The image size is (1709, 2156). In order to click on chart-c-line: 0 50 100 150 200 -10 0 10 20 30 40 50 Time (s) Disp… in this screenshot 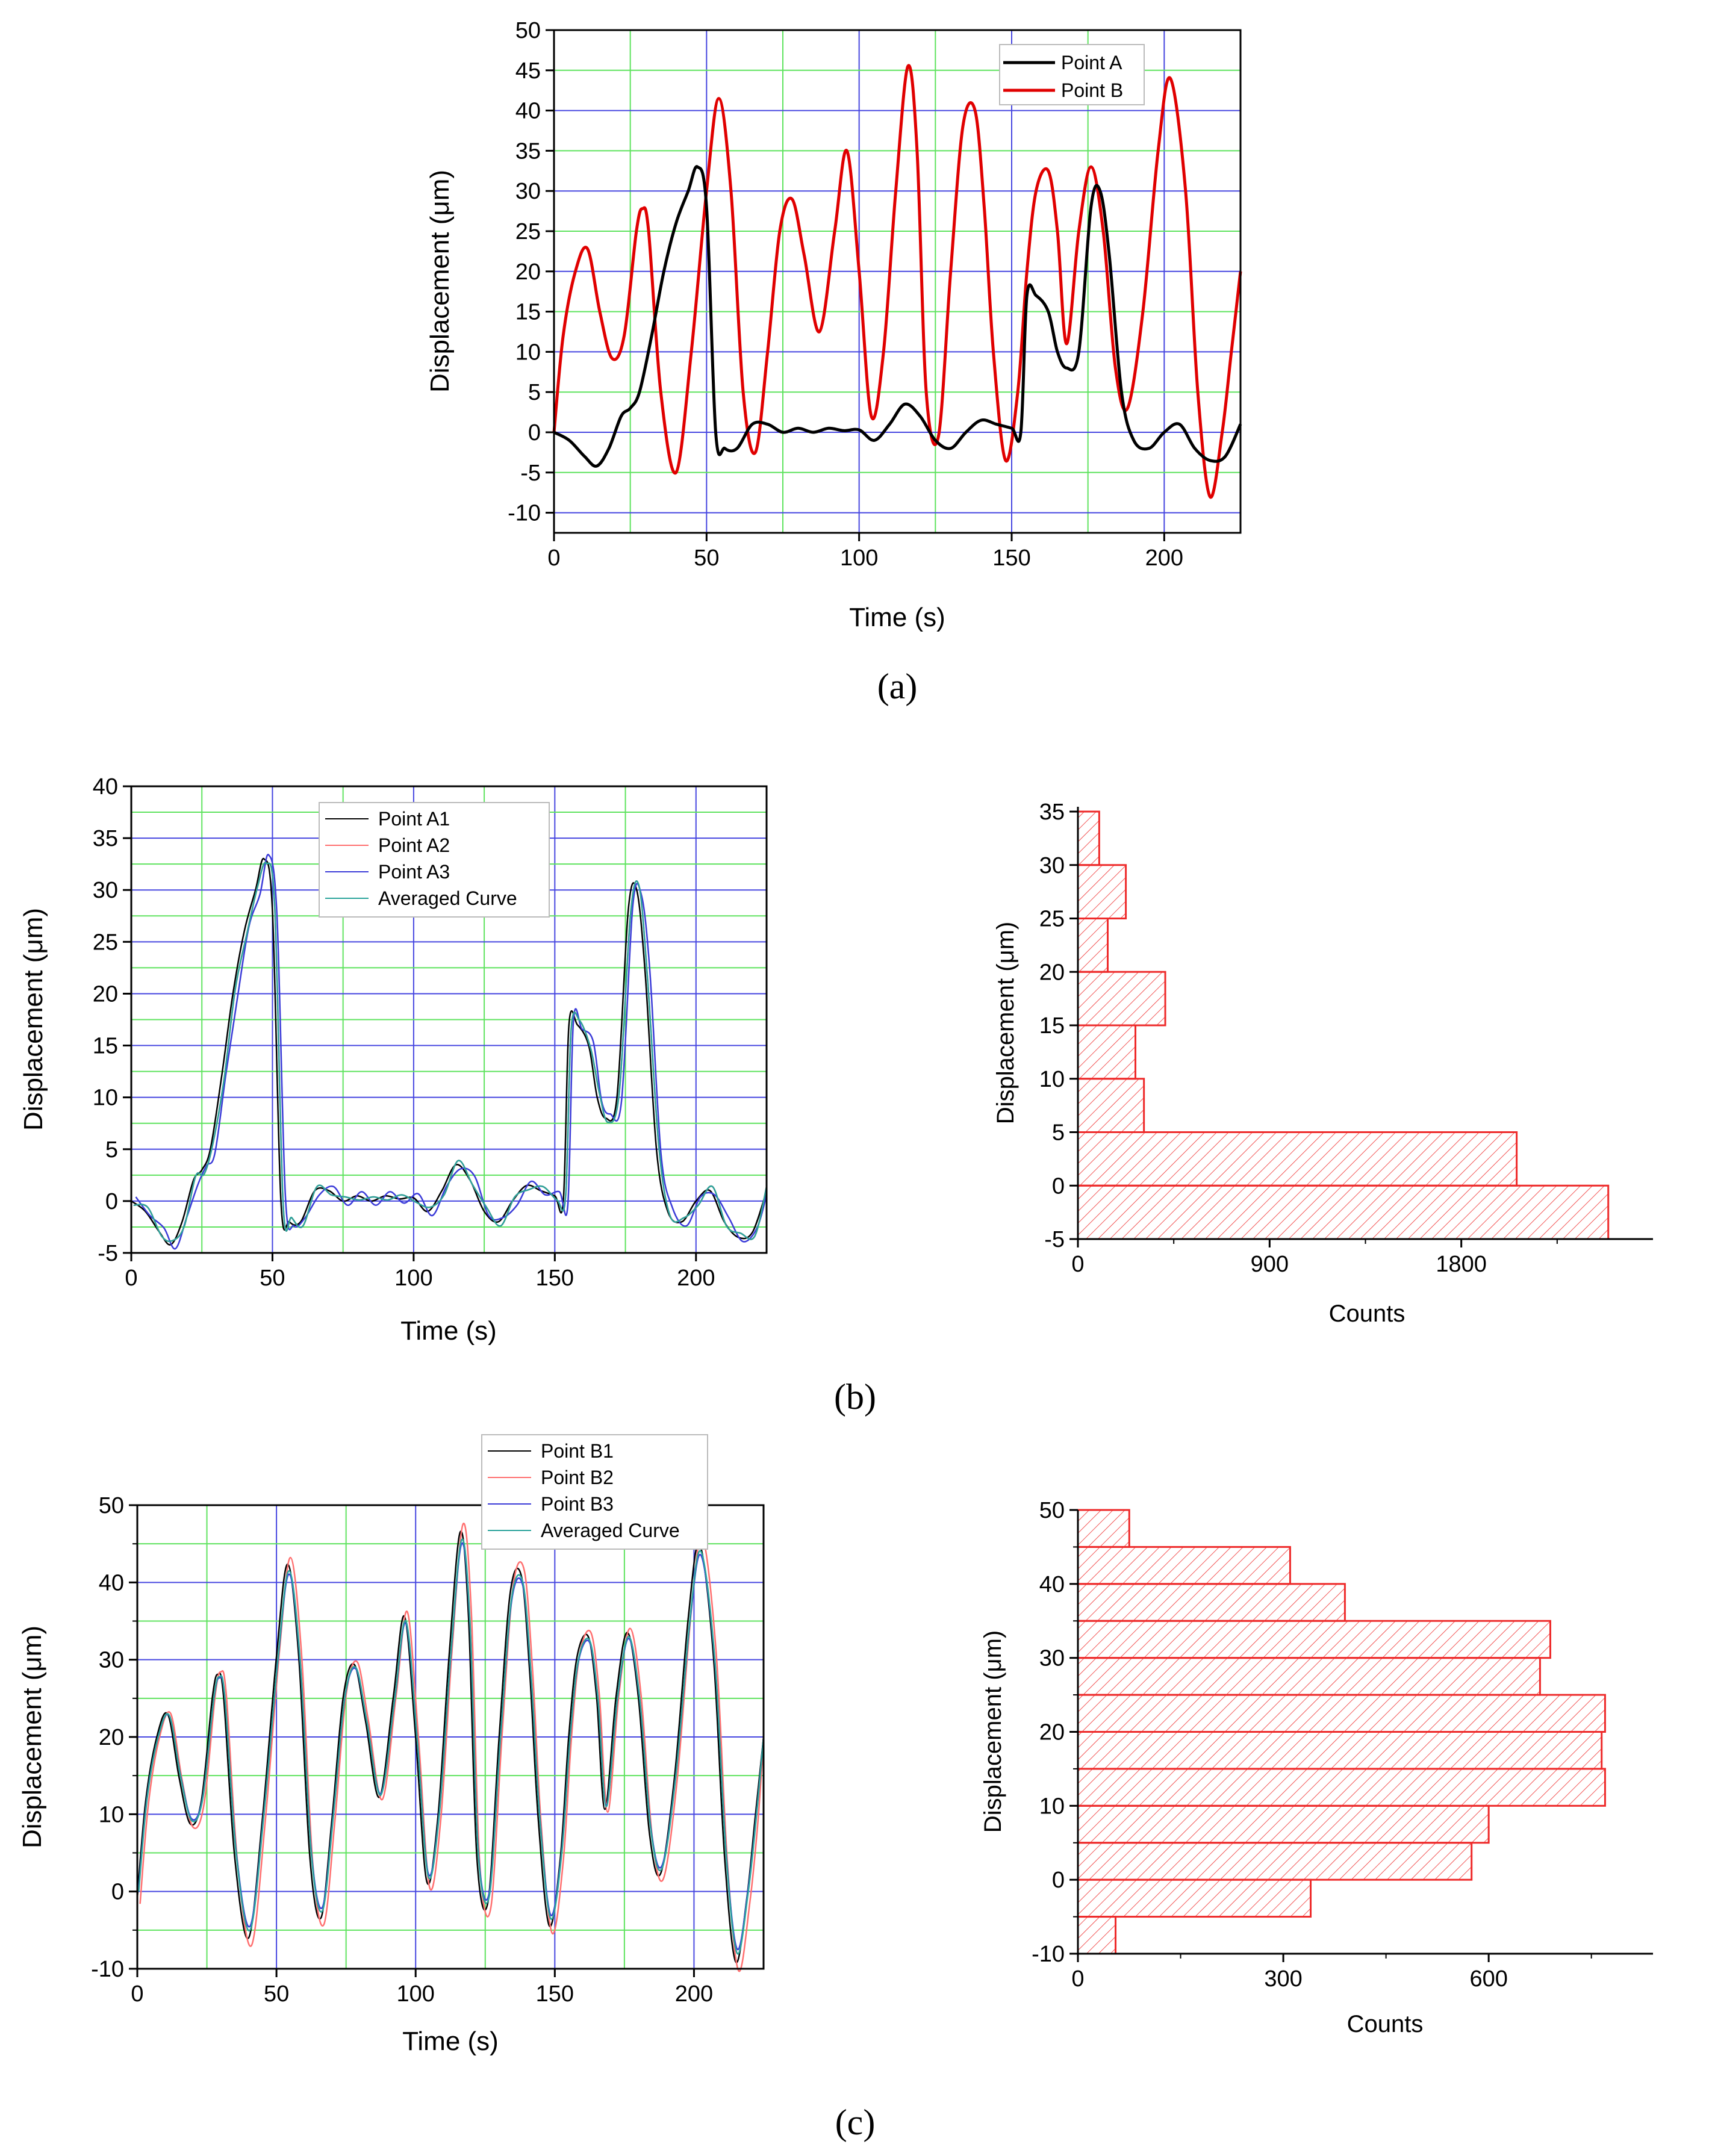, I will do `click(391, 1745)`.